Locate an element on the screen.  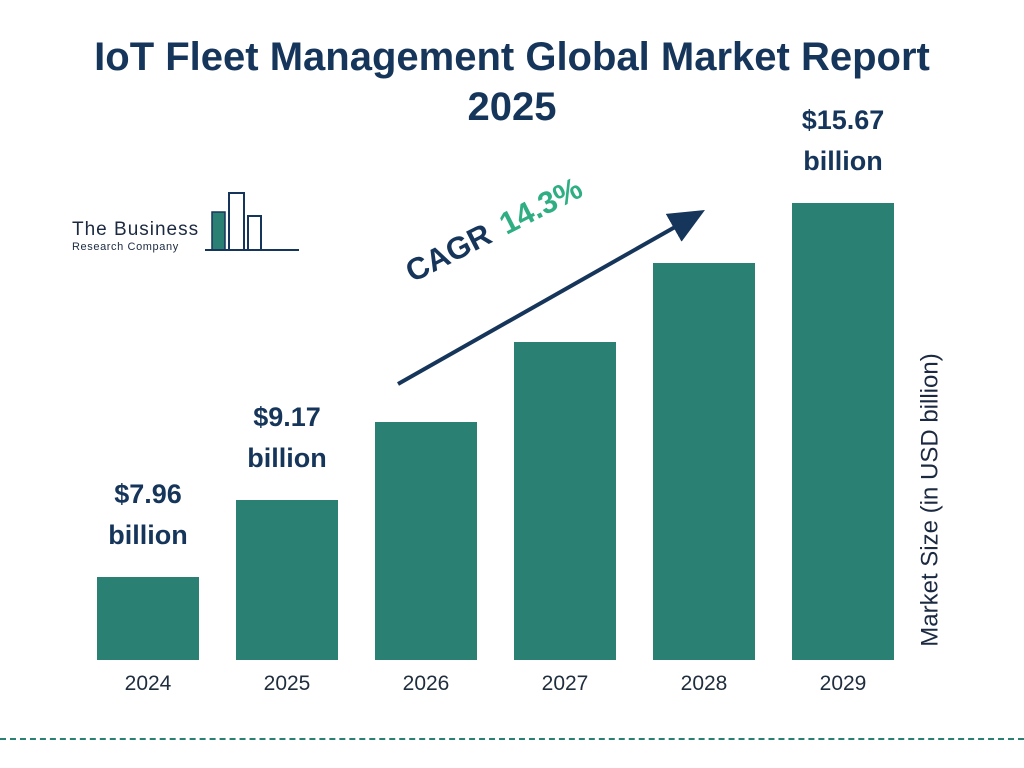
bar-column-2026: 2026 is located at coordinates (426, 397).